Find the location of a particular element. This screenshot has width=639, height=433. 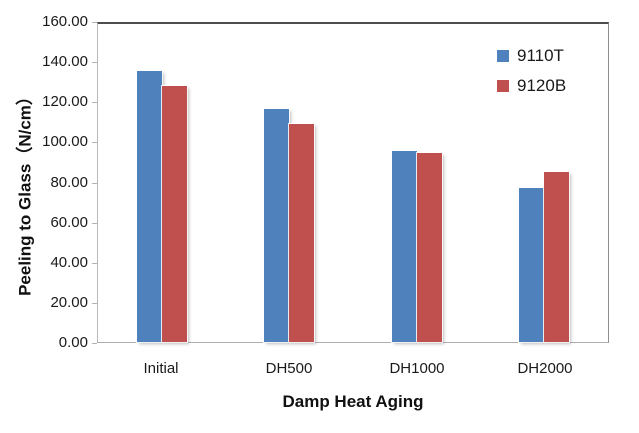

legend-item-9110T: 9110T is located at coordinates (531, 56).